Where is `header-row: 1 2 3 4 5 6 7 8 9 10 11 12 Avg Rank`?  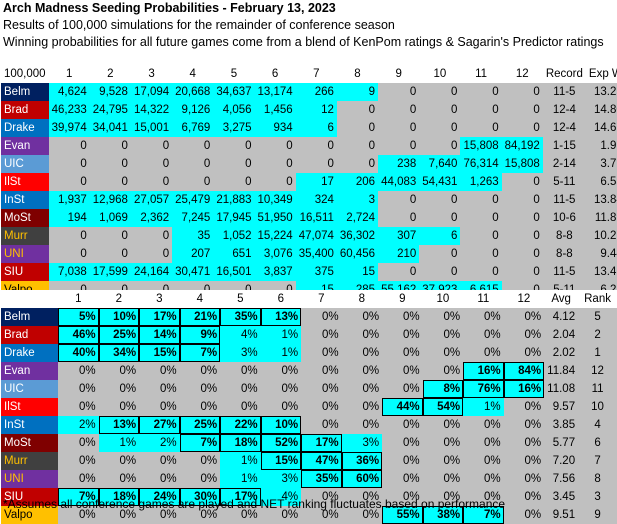 header-row: 1 2 3 4 5 6 7 8 9 10 11 12 Avg Rank is located at coordinates (309, 299).